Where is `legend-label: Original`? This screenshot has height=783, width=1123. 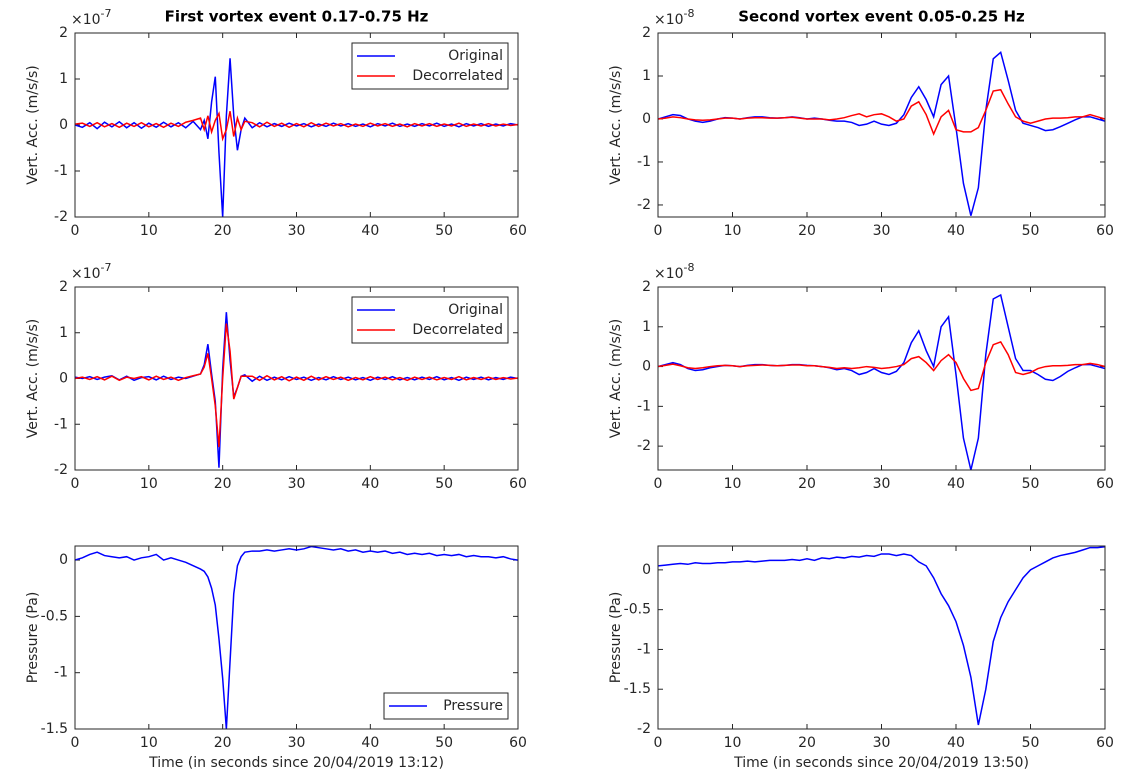
legend-label: Original is located at coordinates (475, 56).